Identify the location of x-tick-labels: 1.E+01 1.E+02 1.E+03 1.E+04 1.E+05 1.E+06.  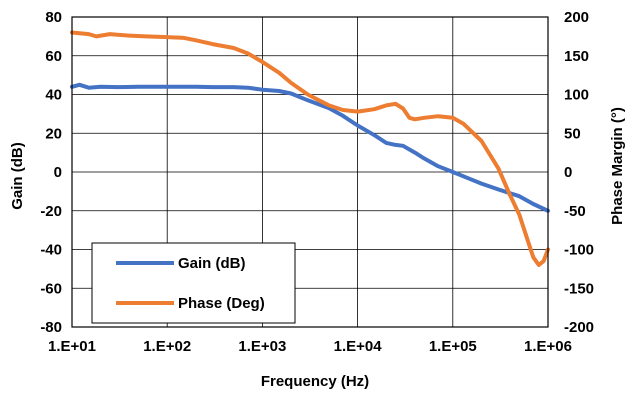
(310, 346).